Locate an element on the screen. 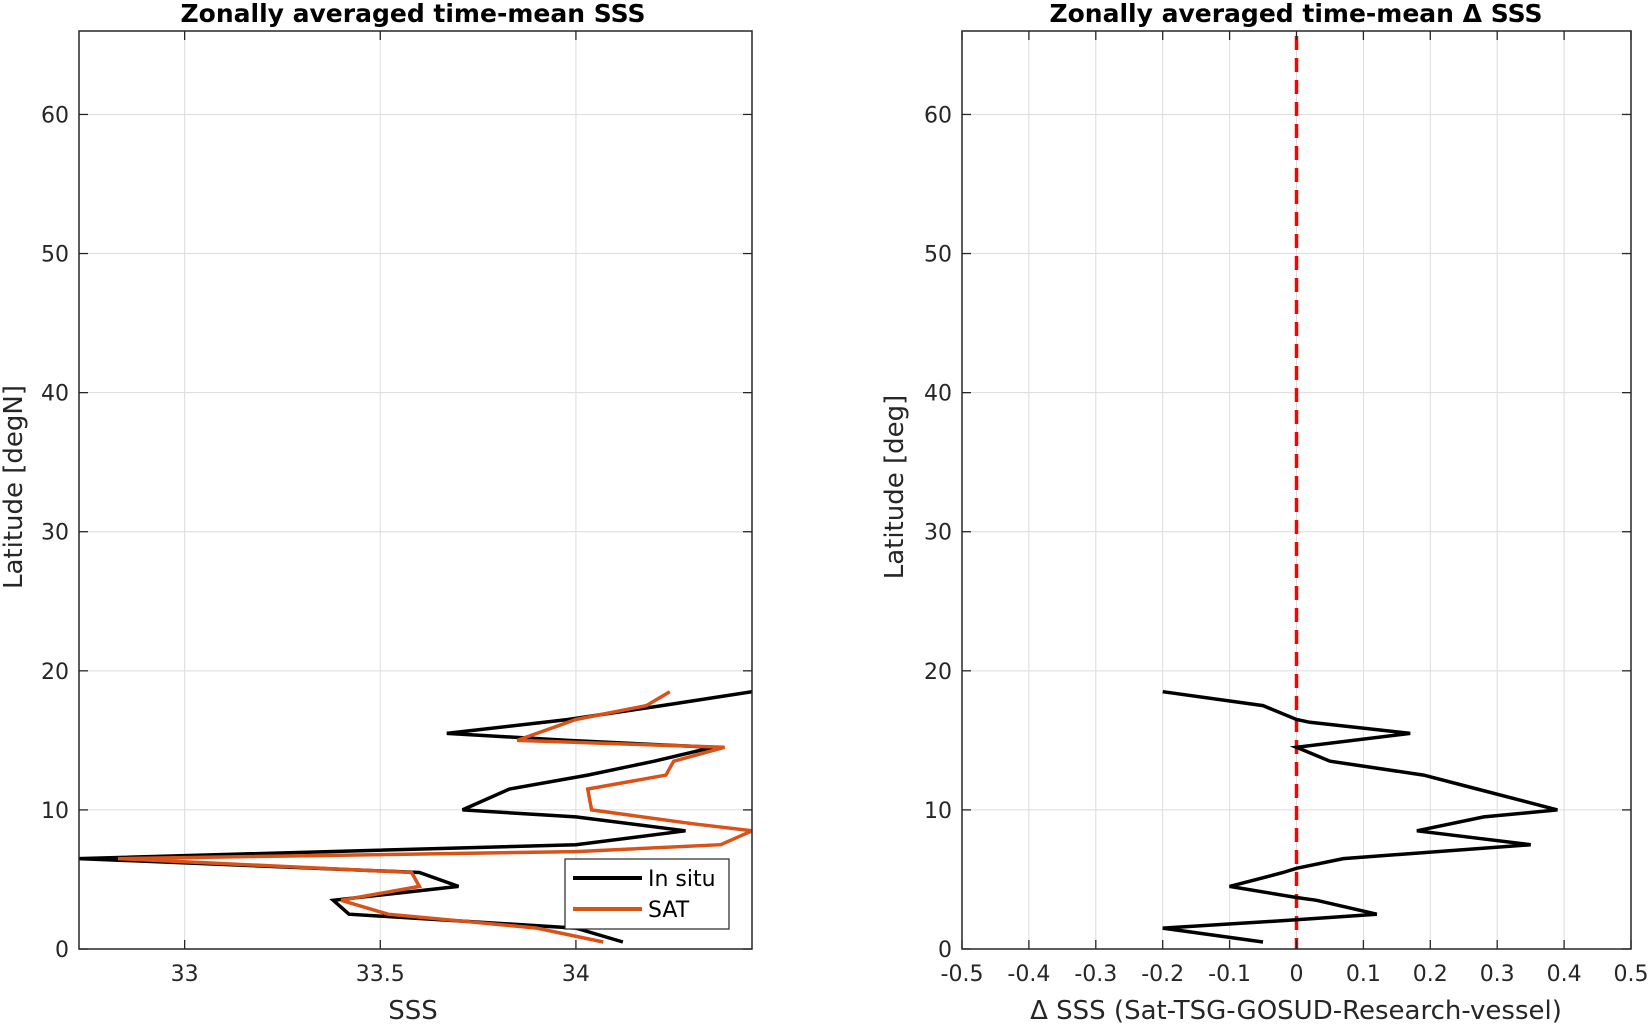 This screenshot has height=1025, width=1651. x-tick-label: -0.1 is located at coordinates (1229, 974).